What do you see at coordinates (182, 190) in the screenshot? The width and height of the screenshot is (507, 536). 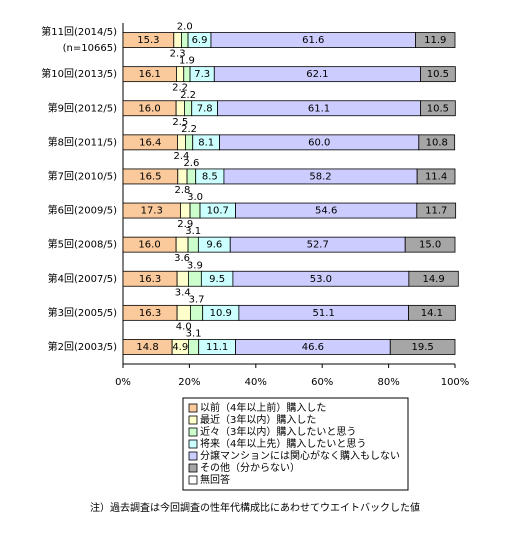 I see `value-label: 2.8` at bounding box center [182, 190].